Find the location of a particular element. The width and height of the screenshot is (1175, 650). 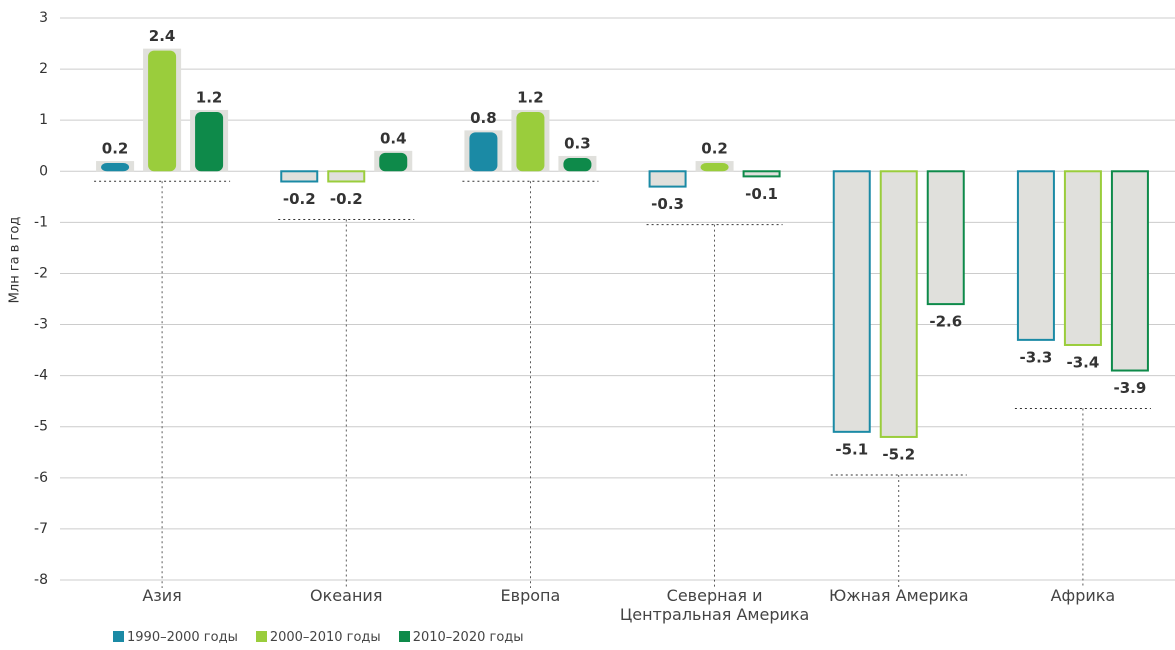

legend-item: 1990–2000 годы is located at coordinates (175, 637).